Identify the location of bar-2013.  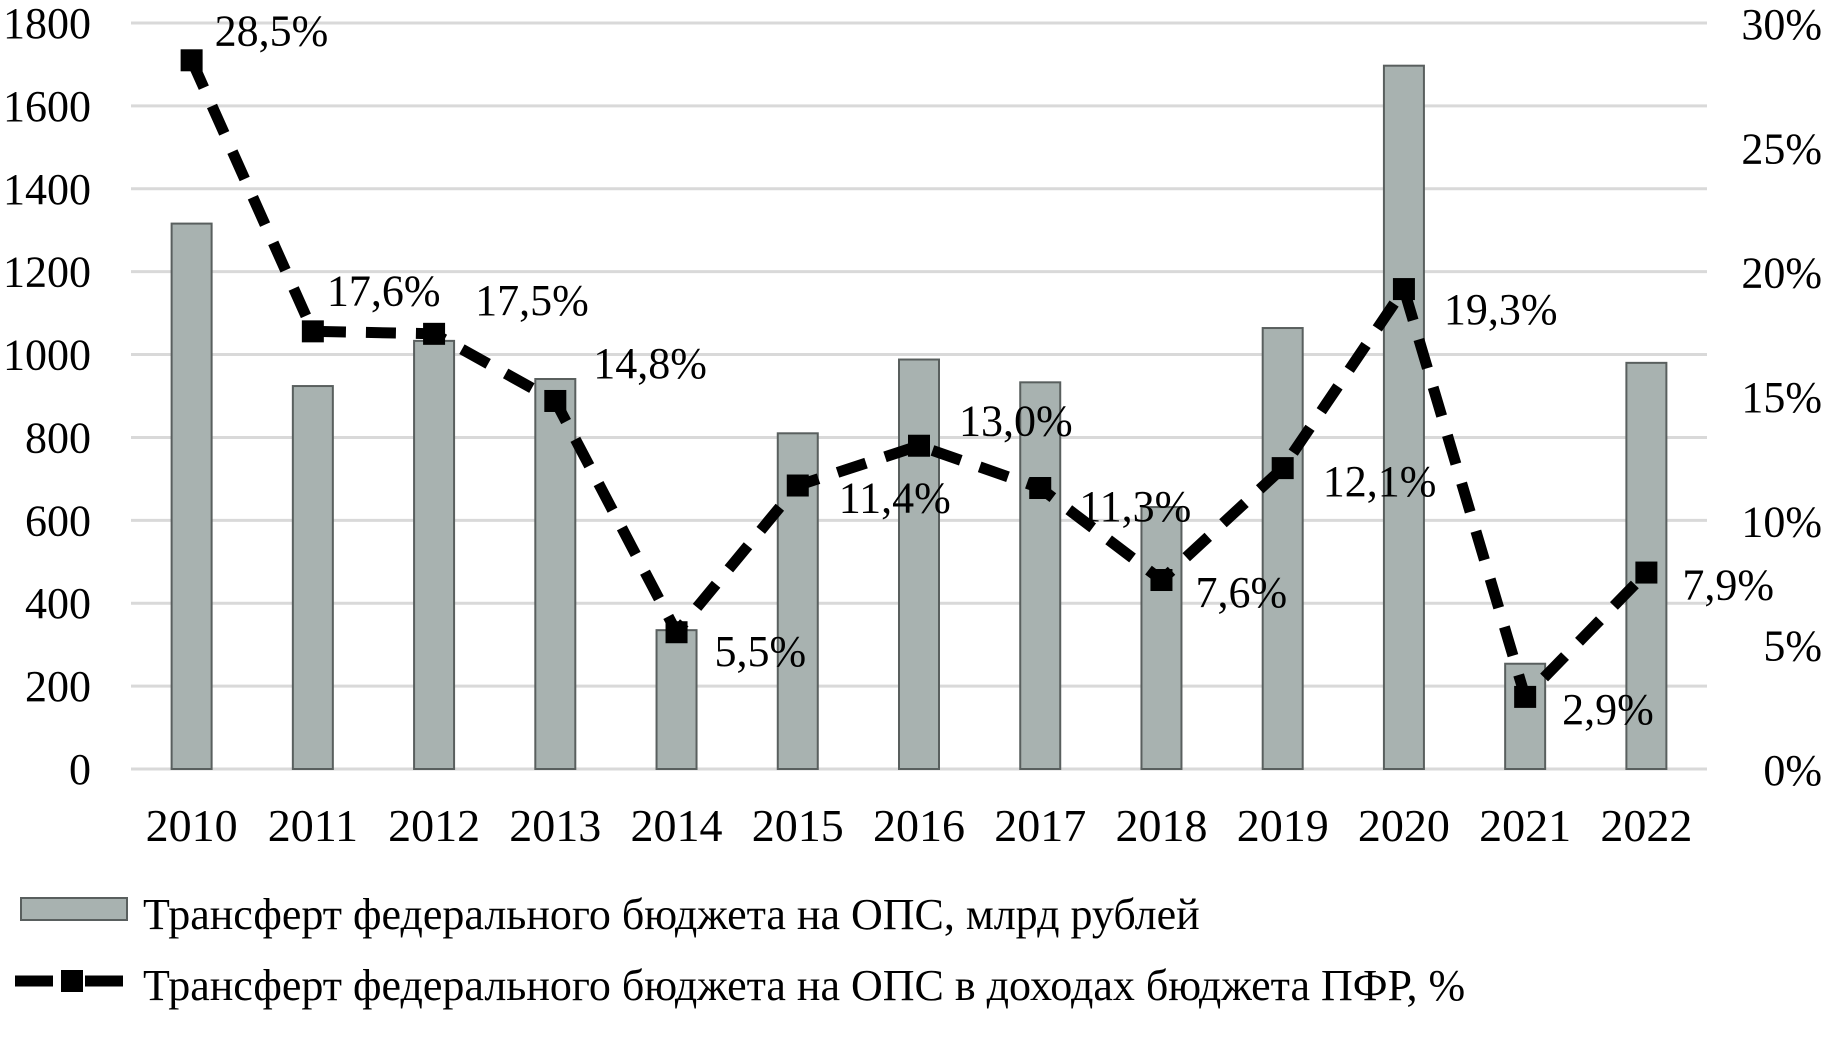
(555, 574).